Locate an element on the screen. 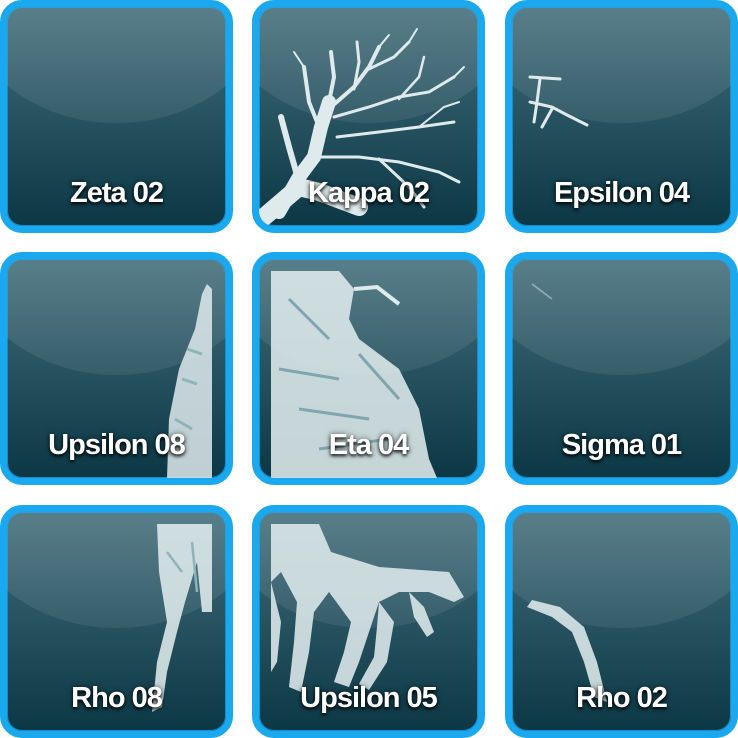 The width and height of the screenshot is (738, 738). tile-rho-02: Rho 02 is located at coordinates (621, 621).